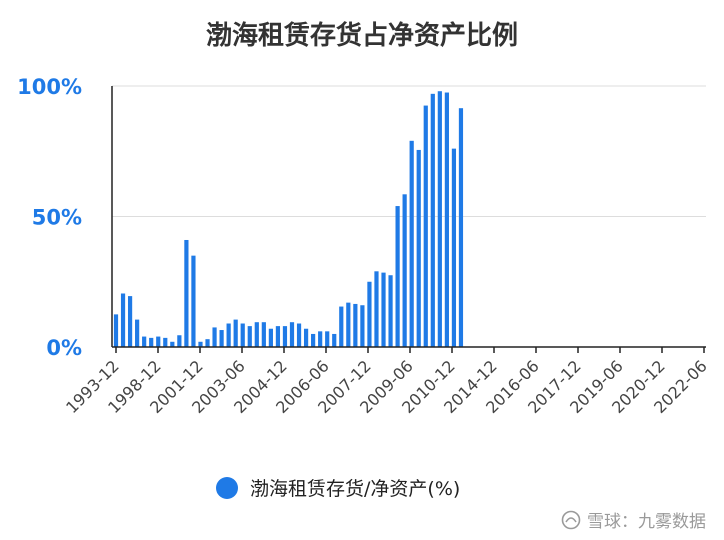  Describe the element at coordinates (646, 522) in the screenshot. I see `watermark-text: 雪球：九雾数据` at that location.